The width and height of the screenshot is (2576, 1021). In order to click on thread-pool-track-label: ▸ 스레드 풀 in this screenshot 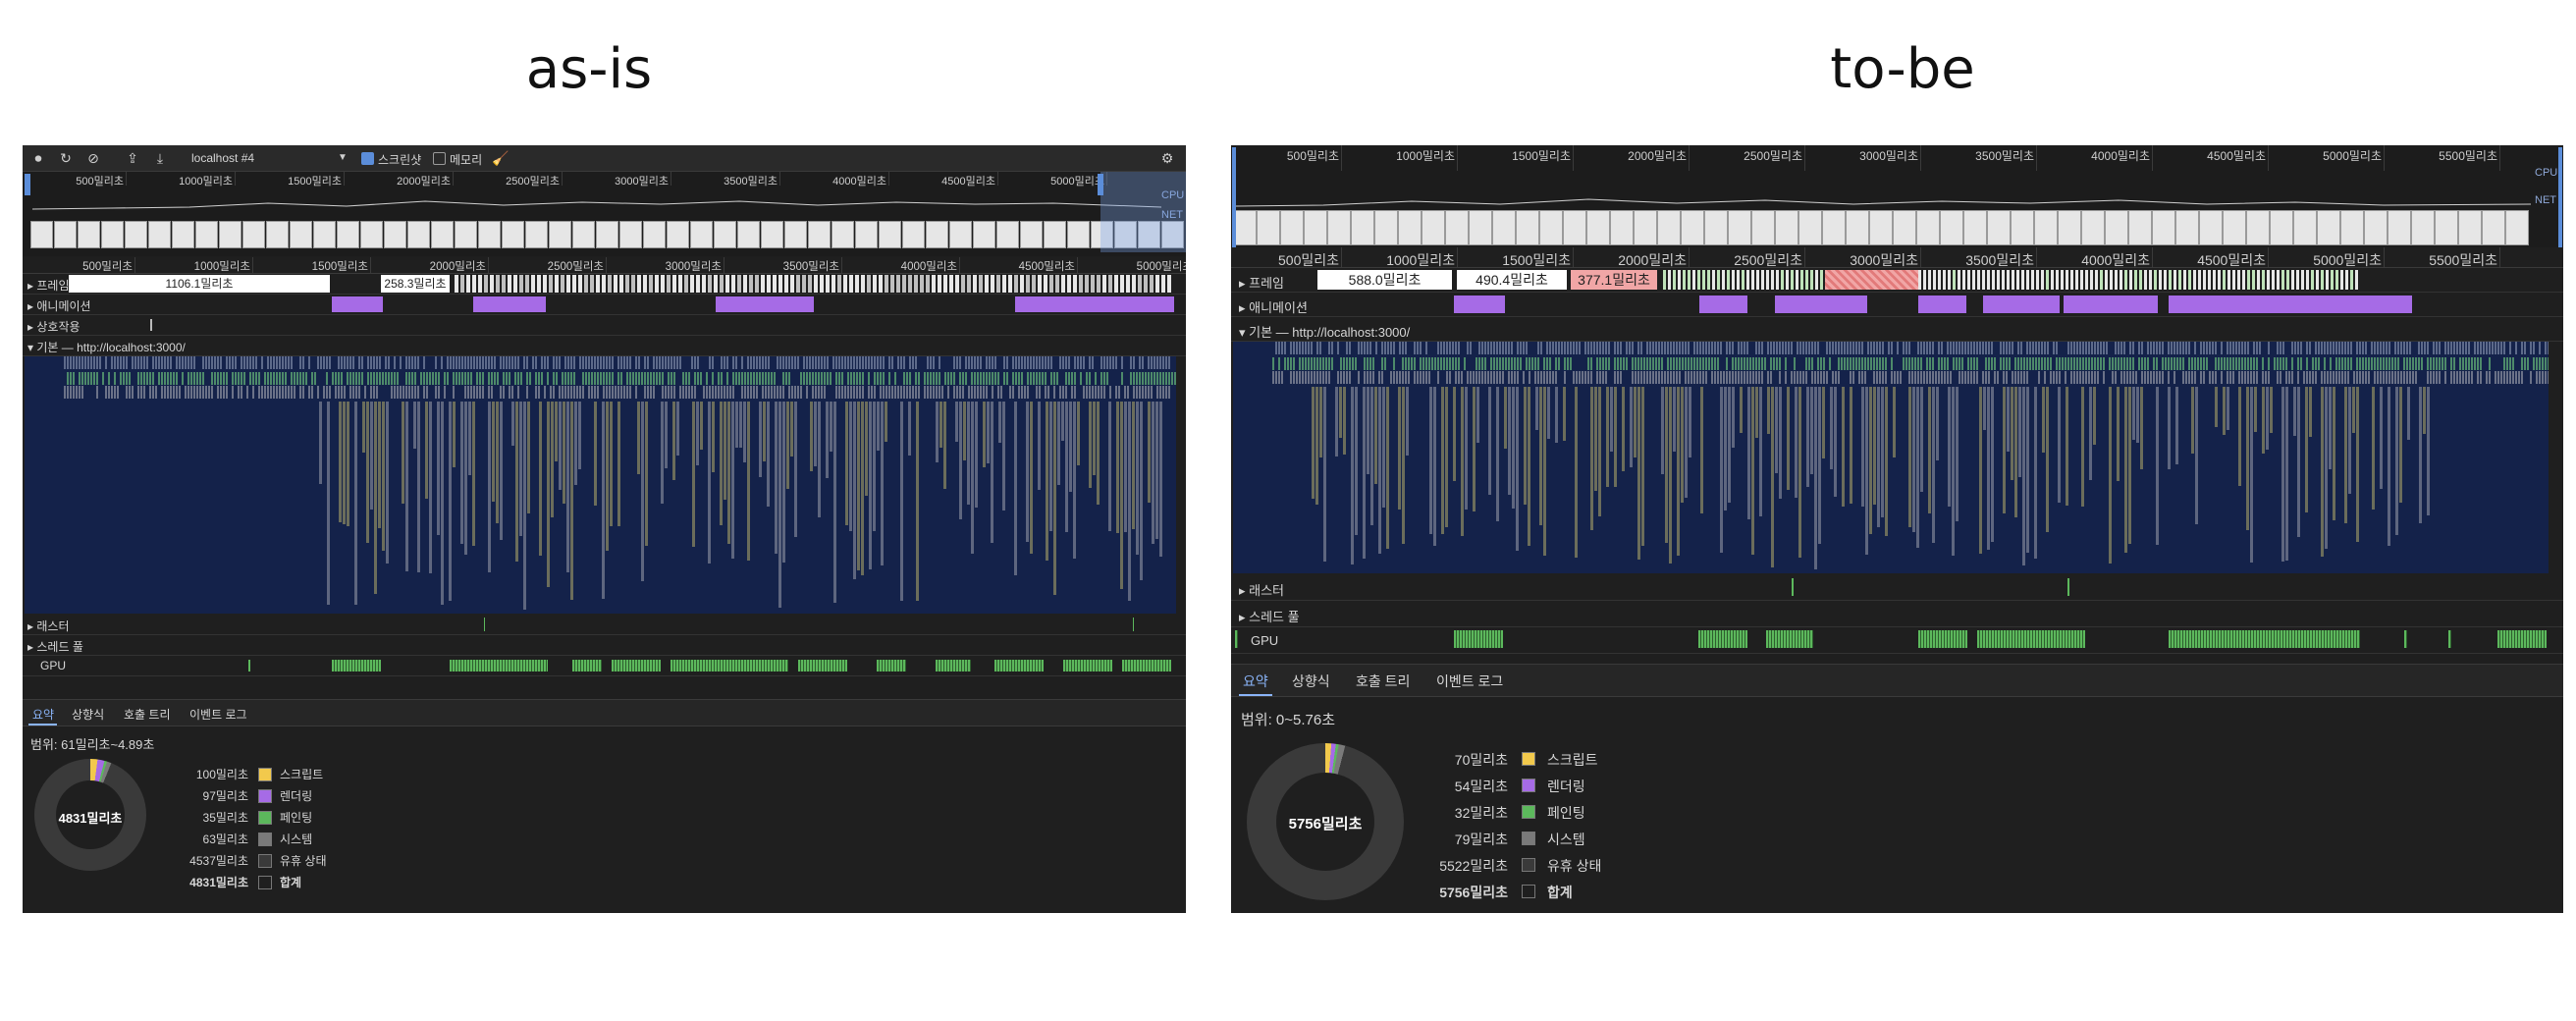, I will do `click(1269, 617)`.